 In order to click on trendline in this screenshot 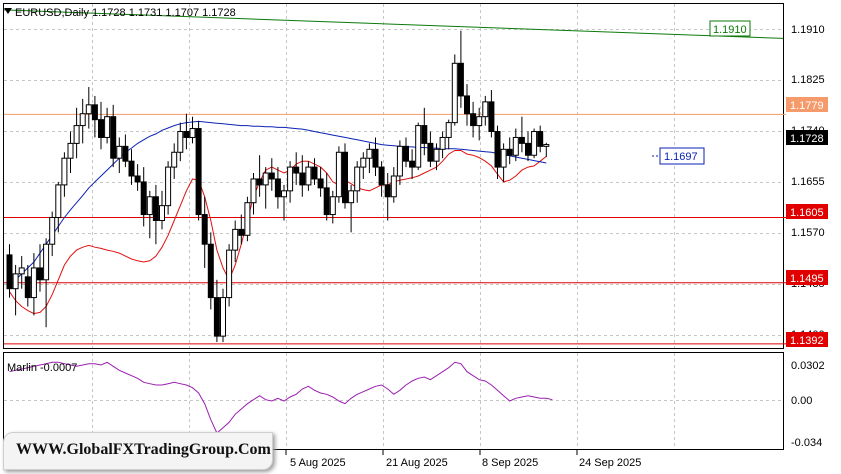, I will do `click(393, 24)`.